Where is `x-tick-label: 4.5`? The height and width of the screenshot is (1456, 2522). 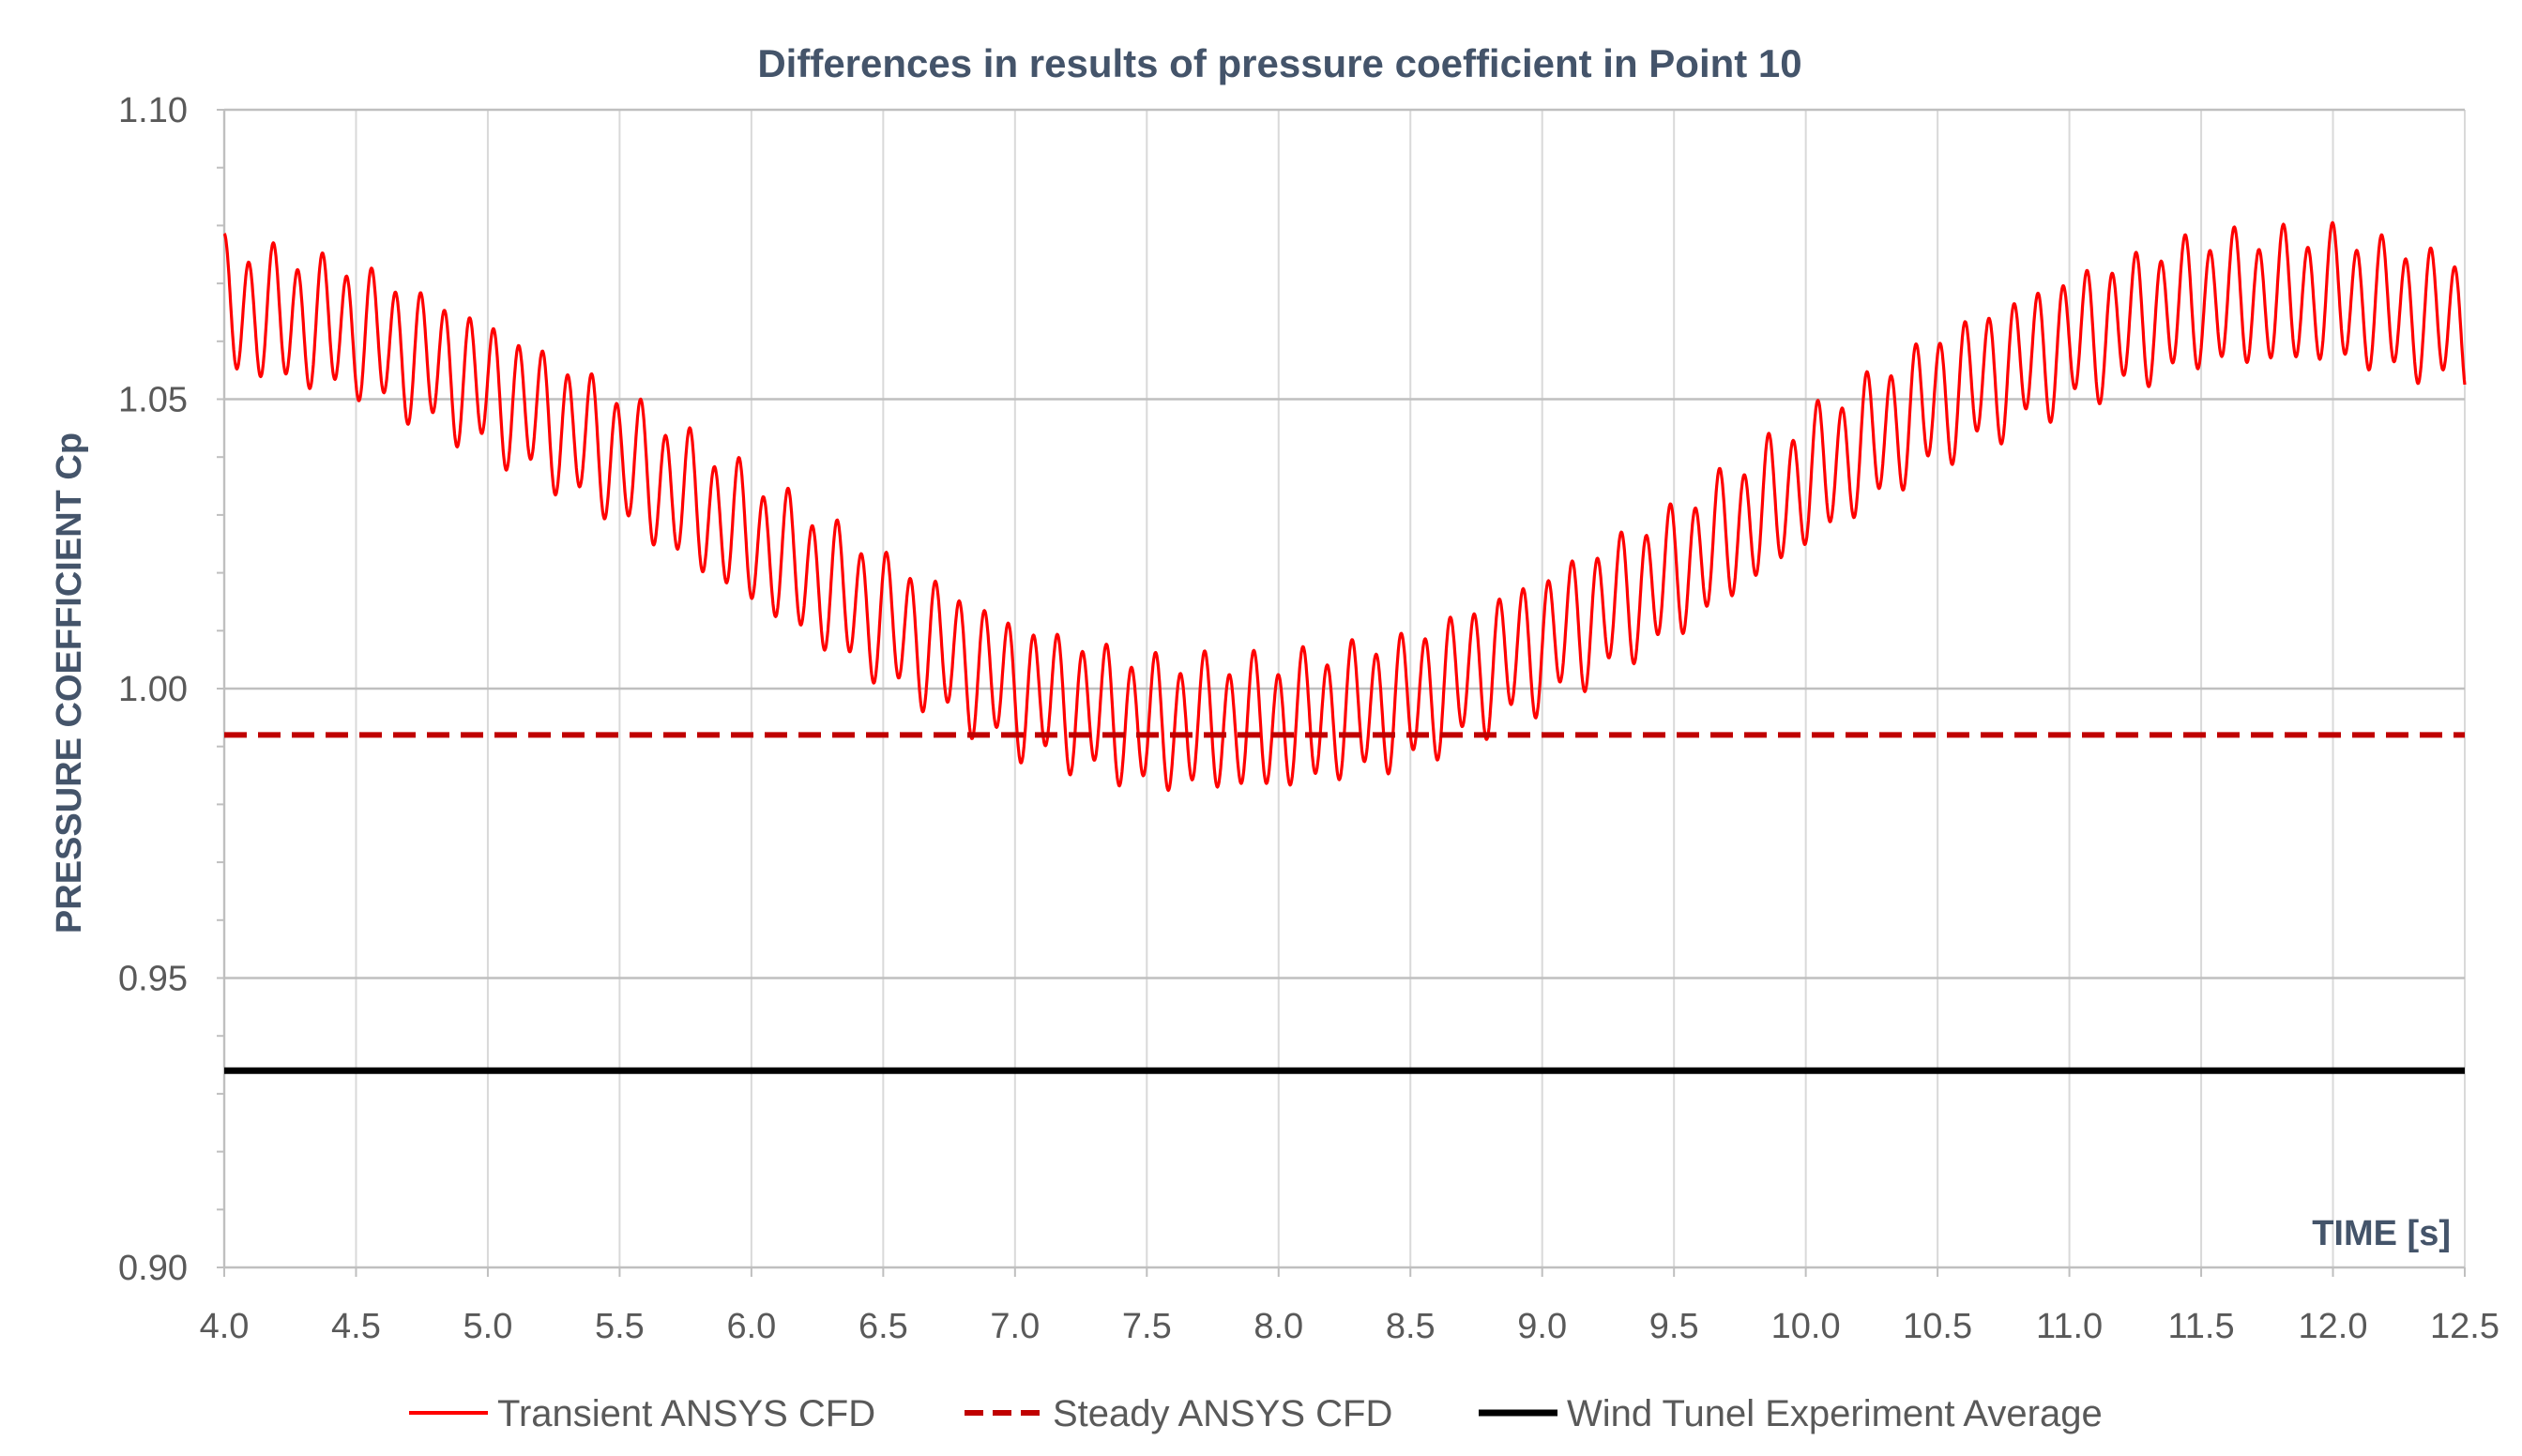 x-tick-label: 4.5 is located at coordinates (356, 1326).